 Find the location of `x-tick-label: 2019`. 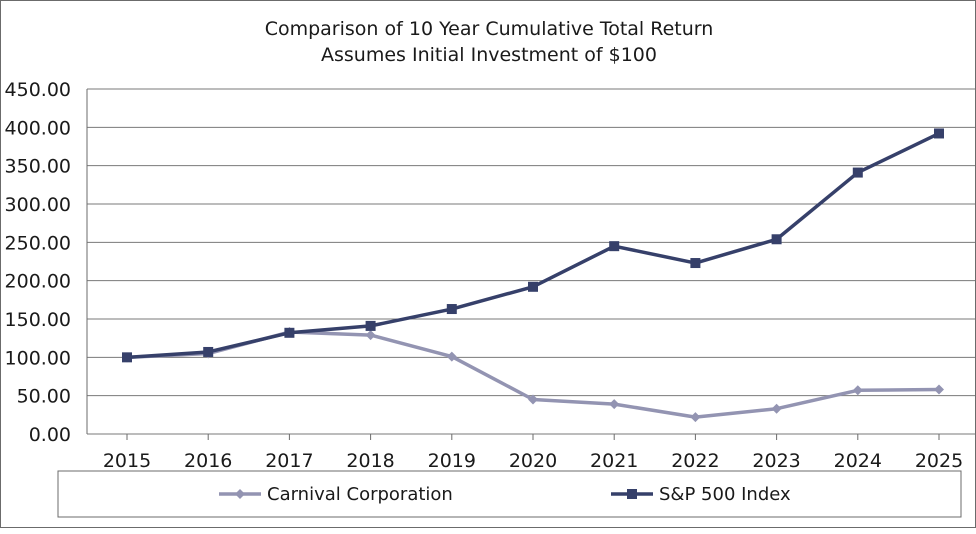

x-tick-label: 2019 is located at coordinates (452, 461).